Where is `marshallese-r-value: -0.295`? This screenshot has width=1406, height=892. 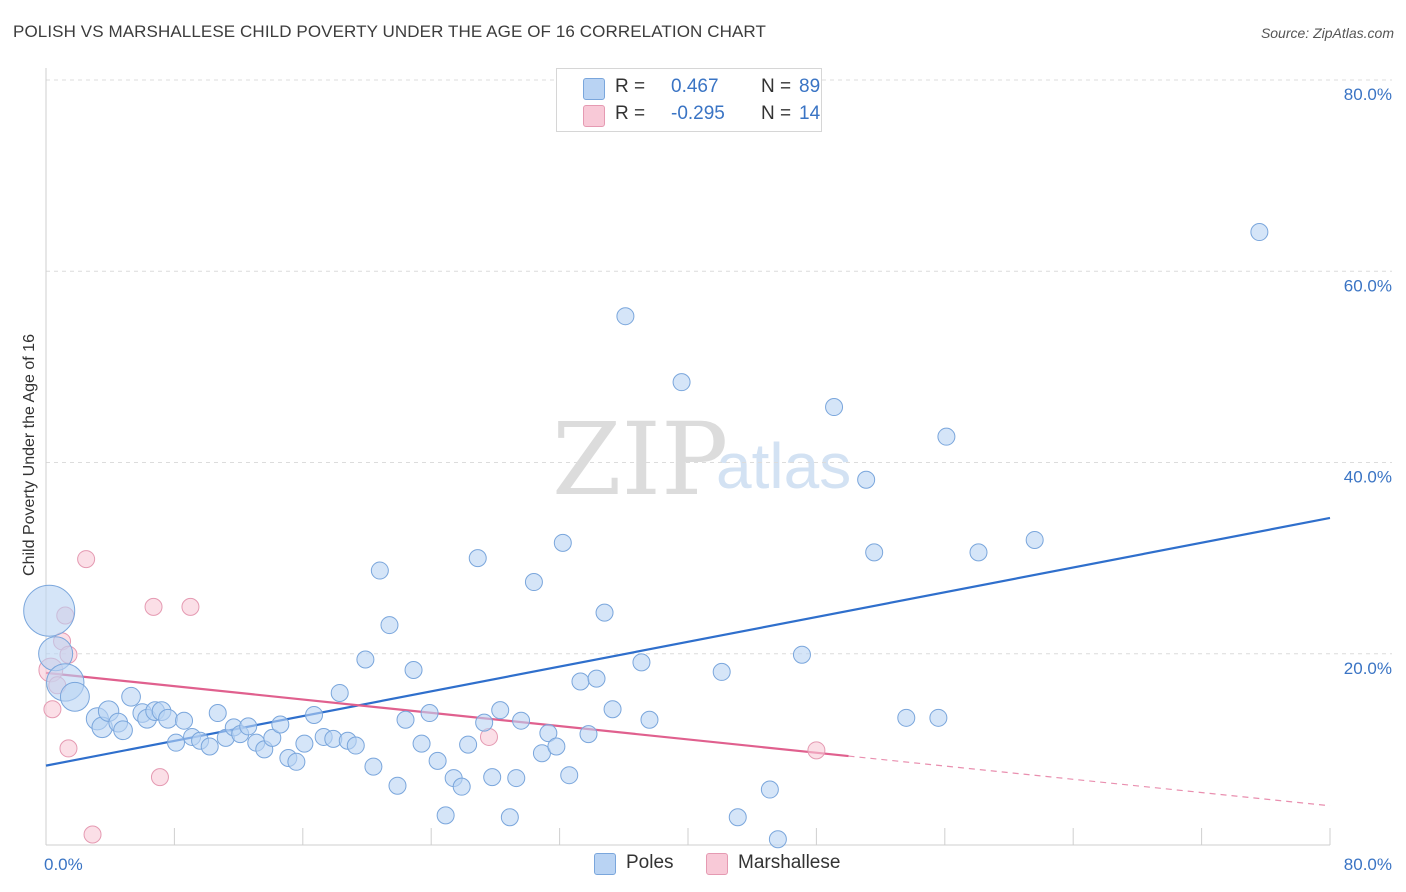 marshallese-r-value: -0.295 is located at coordinates (698, 113).